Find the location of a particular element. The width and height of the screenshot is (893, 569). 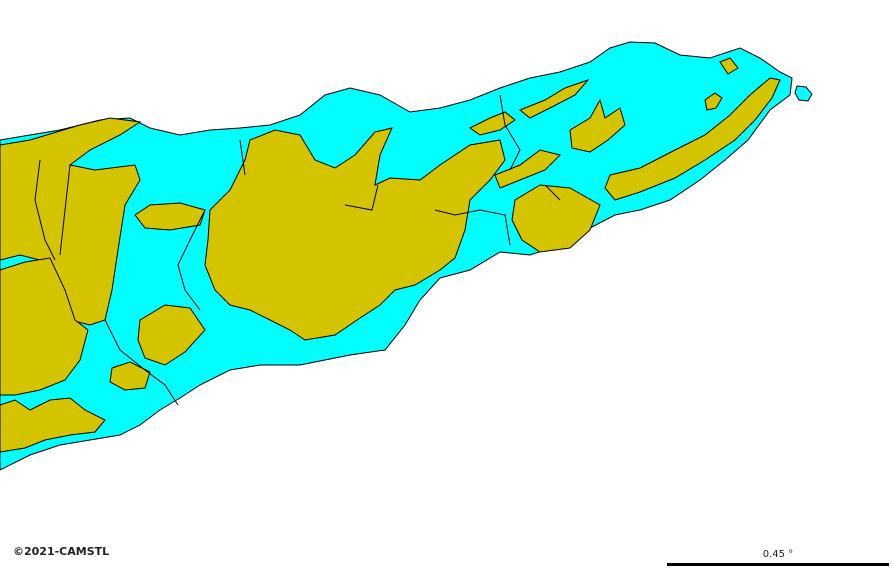

zone-west-lower is located at coordinates (44, 326).